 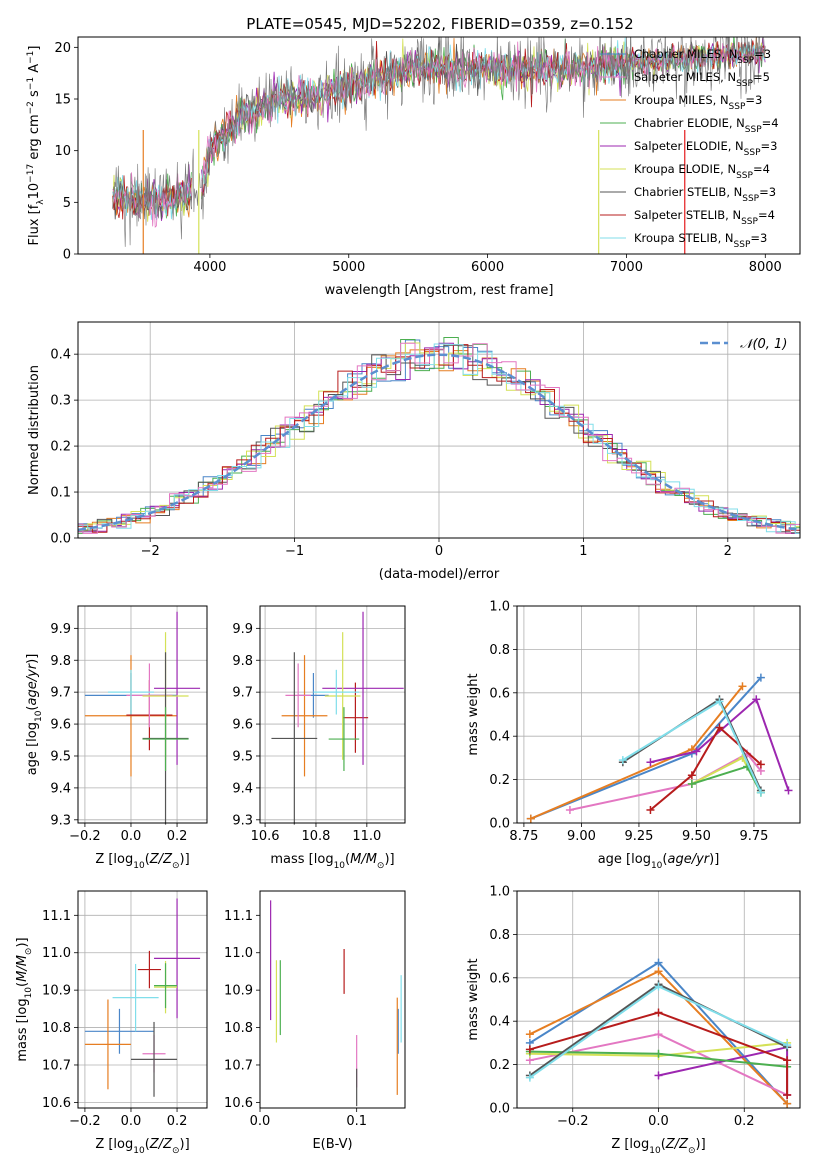 I want to click on legend-entry: Salpeter STELIB, NSSP=4, so click(x=704, y=217).